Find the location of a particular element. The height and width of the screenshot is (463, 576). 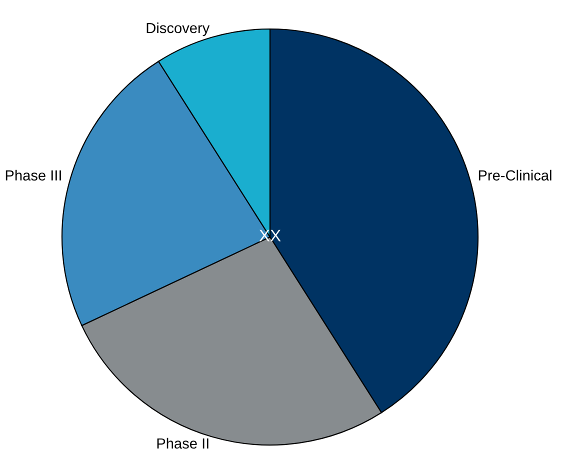

slice-label: Discovery is located at coordinates (178, 29).